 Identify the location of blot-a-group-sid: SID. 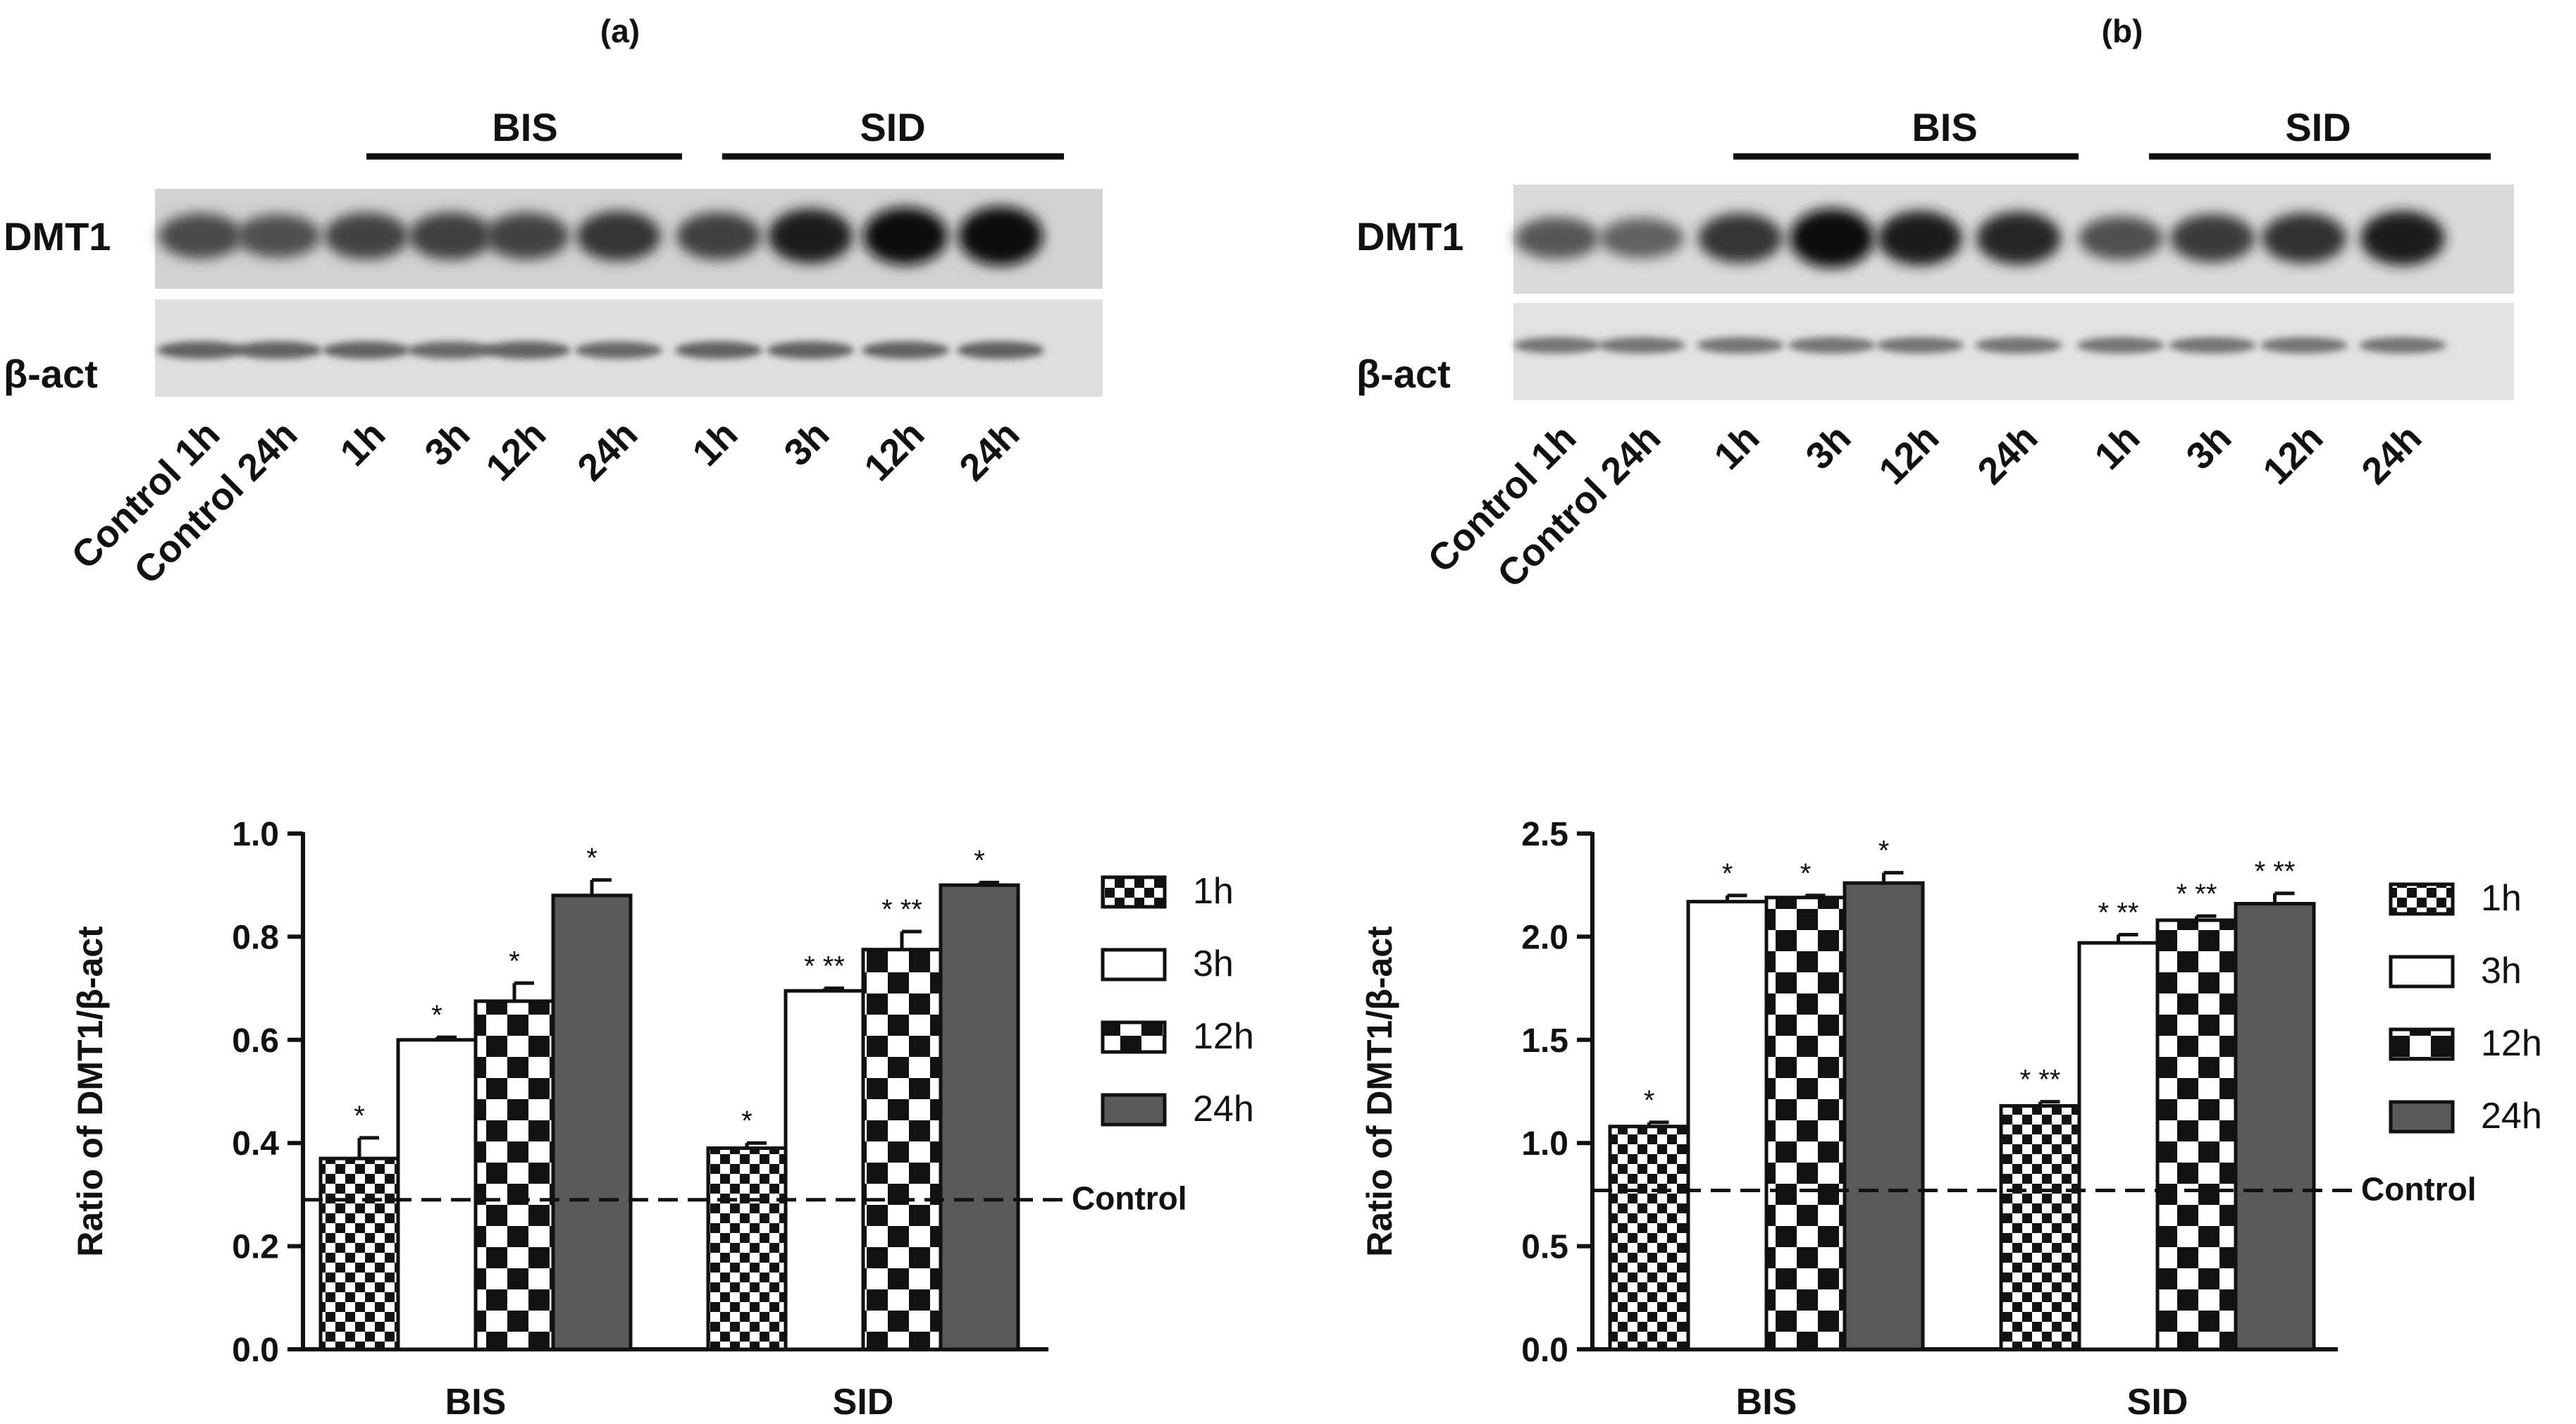
(892, 127).